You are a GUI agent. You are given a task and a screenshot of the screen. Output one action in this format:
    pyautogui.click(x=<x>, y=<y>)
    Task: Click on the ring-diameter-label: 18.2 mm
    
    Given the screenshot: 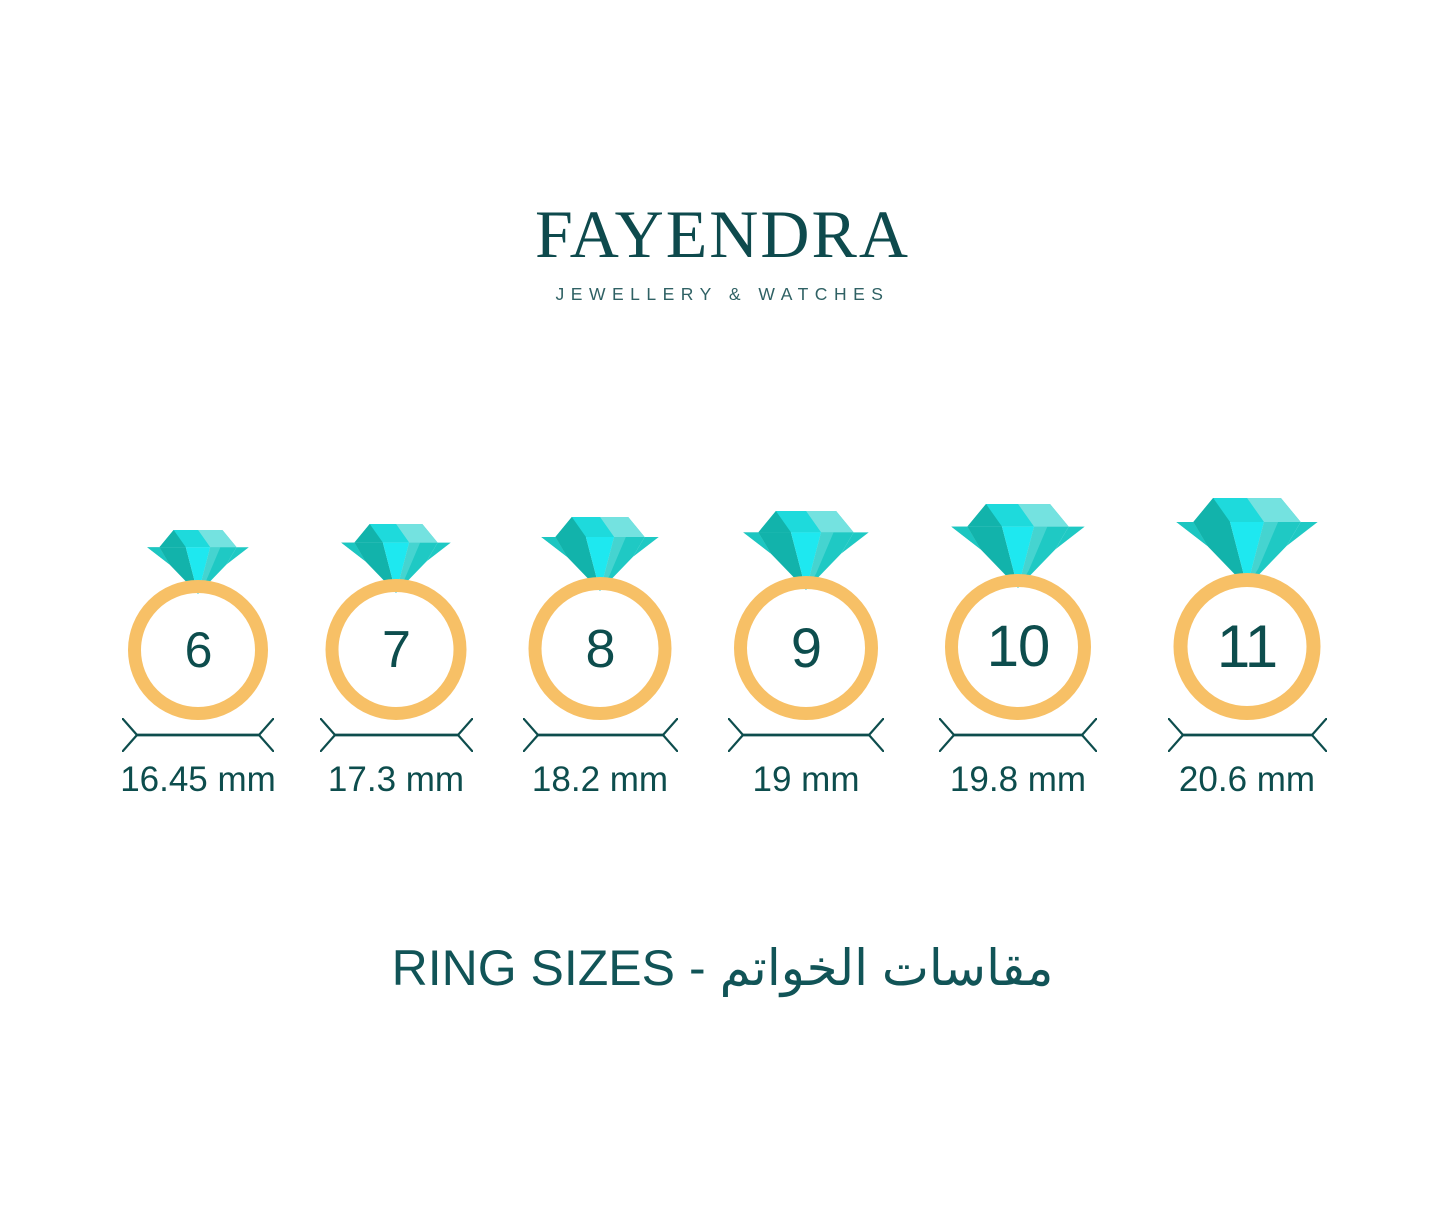 What is the action you would take?
    pyautogui.click(x=600, y=779)
    